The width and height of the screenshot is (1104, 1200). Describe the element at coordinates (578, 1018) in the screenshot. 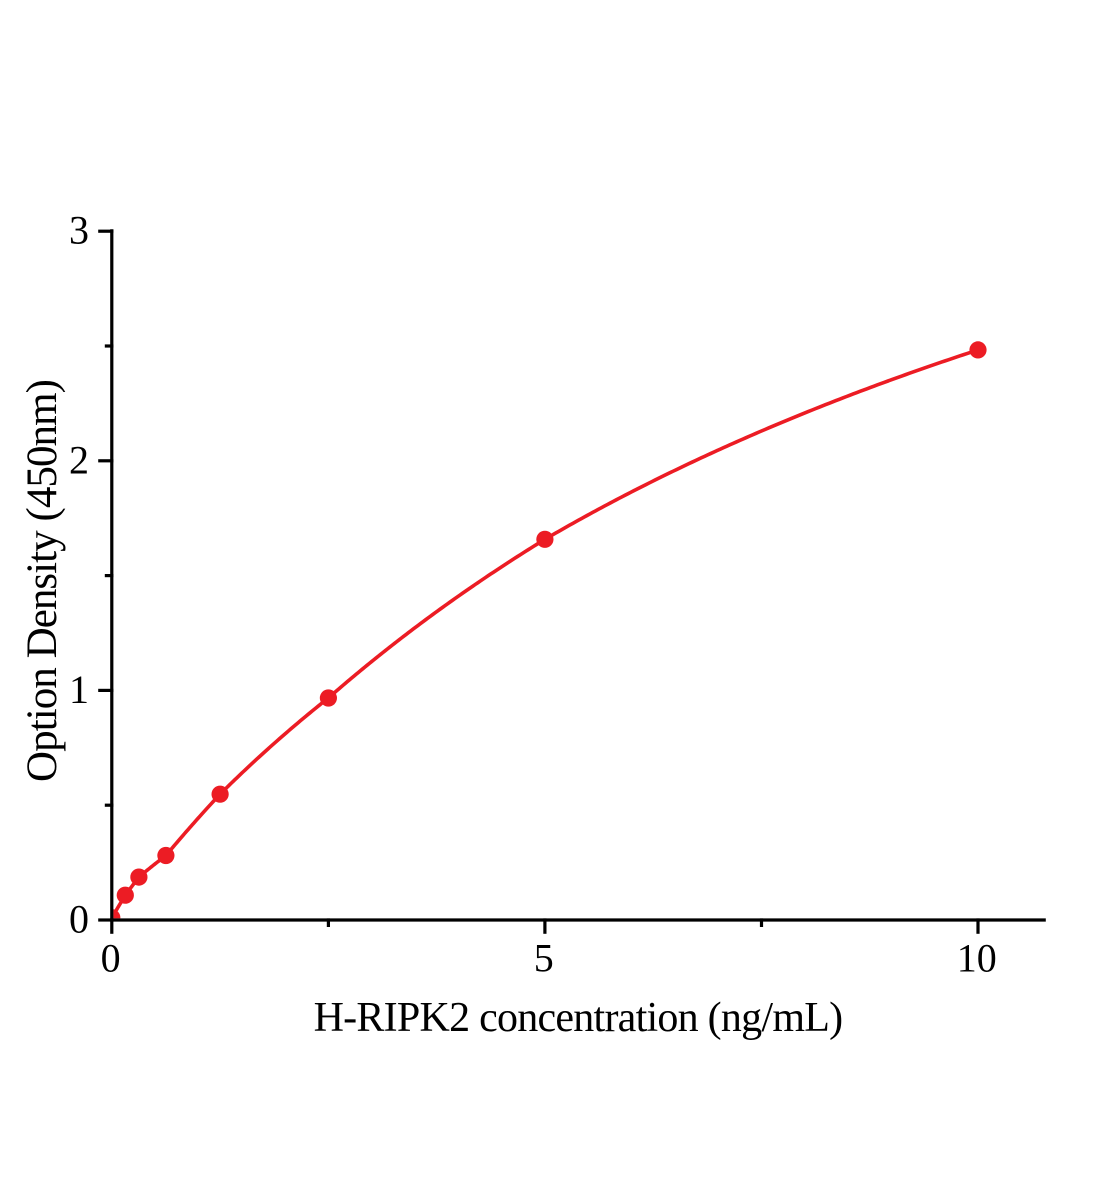

I see `svg-text: H-RIPK2 concentration (ng/mL)` at that location.